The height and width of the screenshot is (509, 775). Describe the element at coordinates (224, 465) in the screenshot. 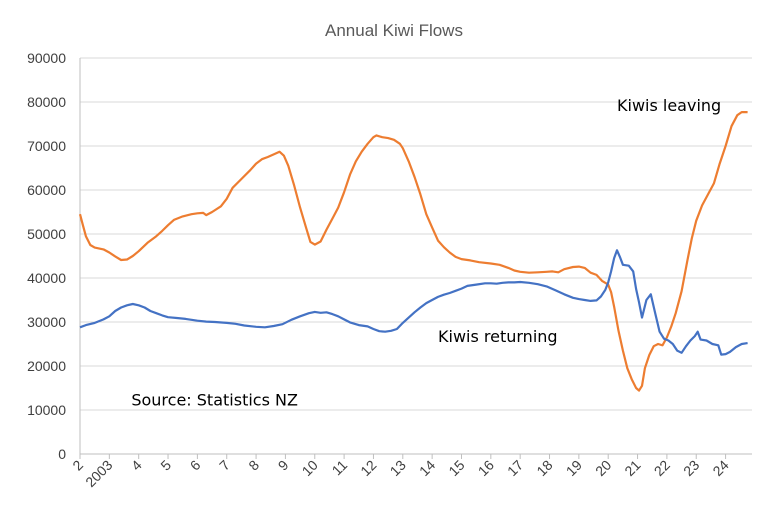

I see `x-tick-label: 7` at that location.